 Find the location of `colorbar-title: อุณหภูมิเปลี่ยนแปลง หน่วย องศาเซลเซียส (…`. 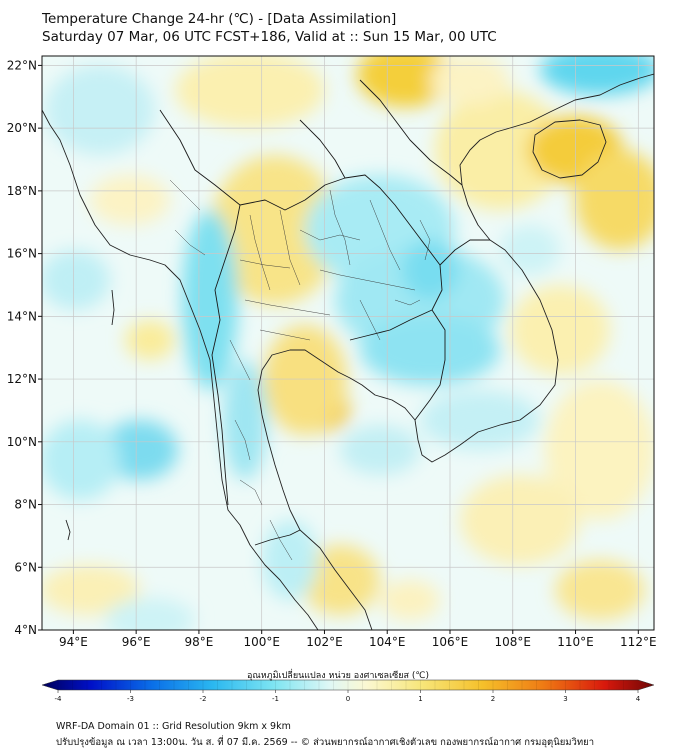

colorbar-title: อุณหภูมิเปลี่ยนแปลง หน่วย องศาเซลเซียส (… is located at coordinates (338, 676).